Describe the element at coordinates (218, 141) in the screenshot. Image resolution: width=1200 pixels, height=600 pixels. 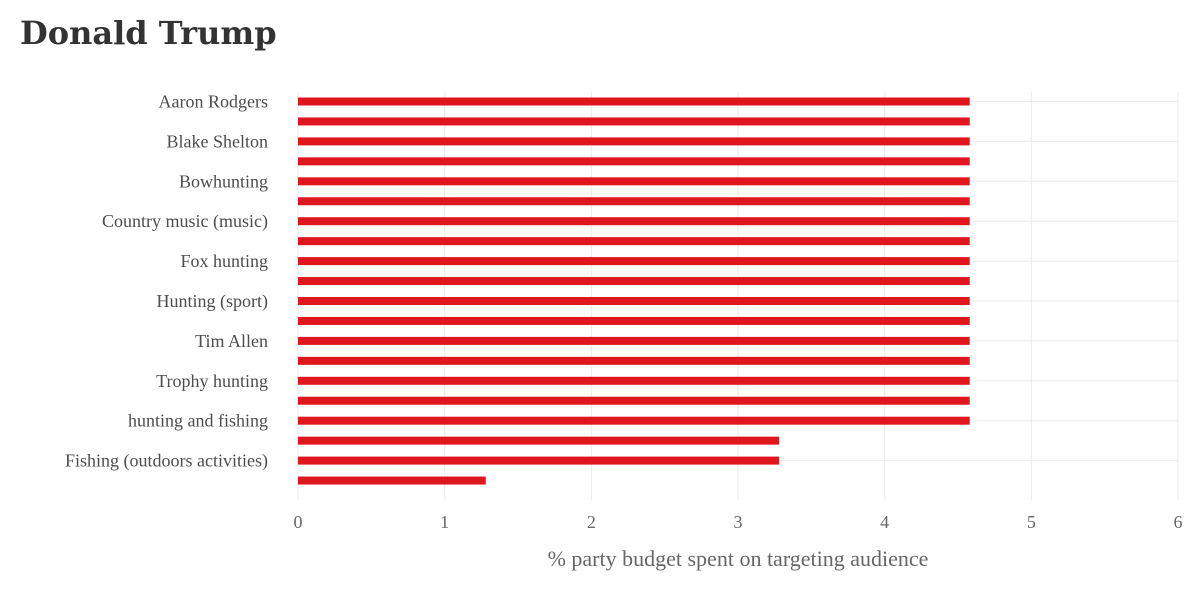
I see `category-label: Blake Shelton` at that location.